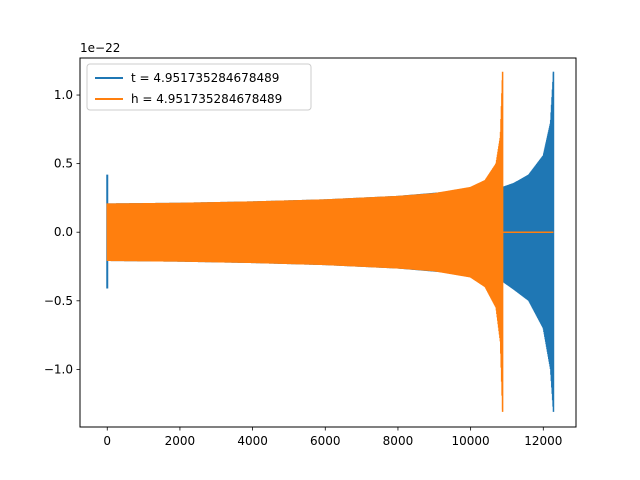  Describe the element at coordinates (107, 441) in the screenshot. I see `x-tick-label: 0` at that location.